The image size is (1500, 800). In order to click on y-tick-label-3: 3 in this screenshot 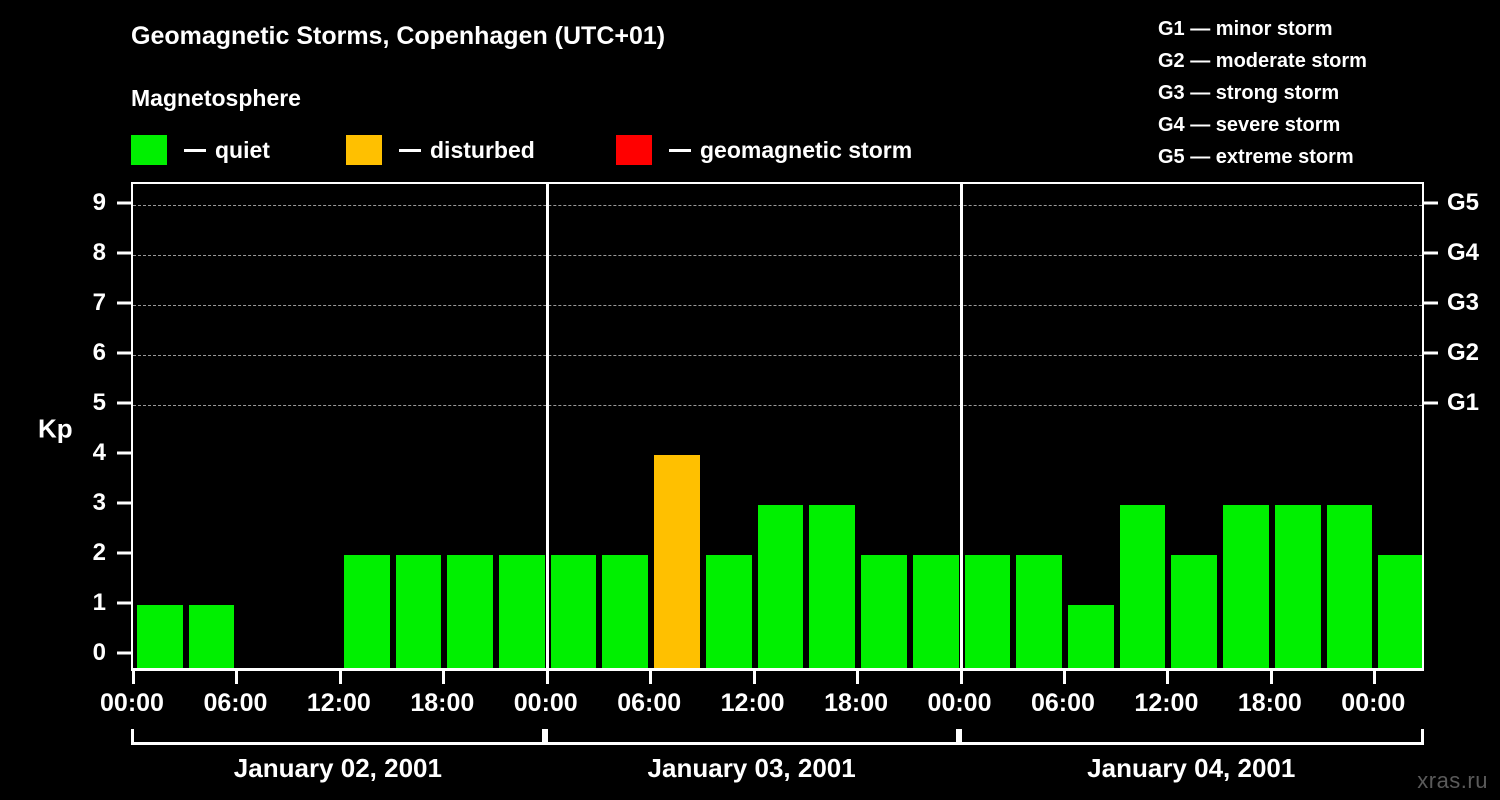, I will do `click(99, 502)`.